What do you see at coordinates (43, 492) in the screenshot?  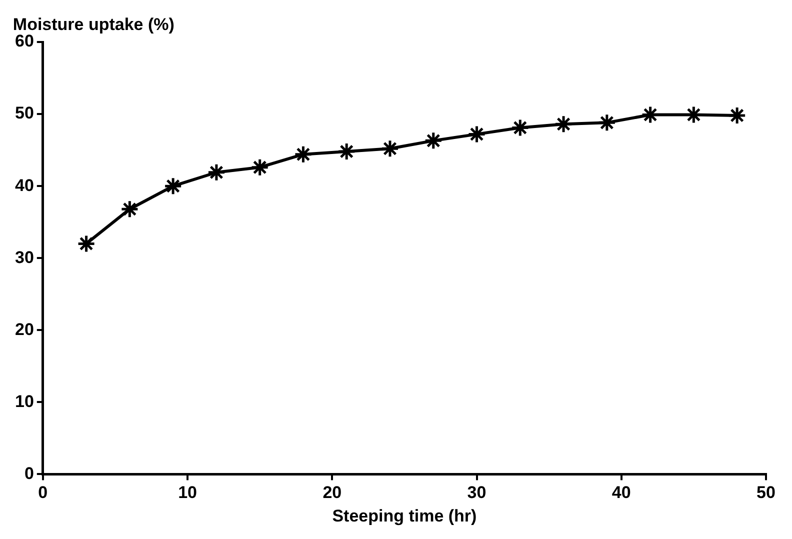 I see `x-tick-label: 0` at bounding box center [43, 492].